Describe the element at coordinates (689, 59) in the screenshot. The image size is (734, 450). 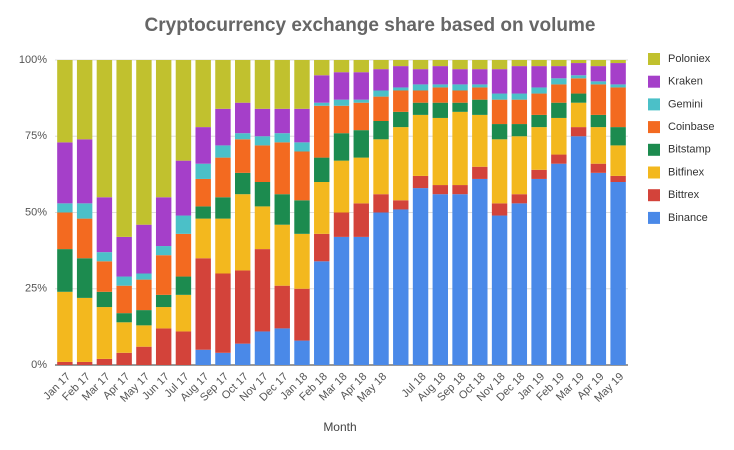
I see `legend-label: Poloniex` at that location.